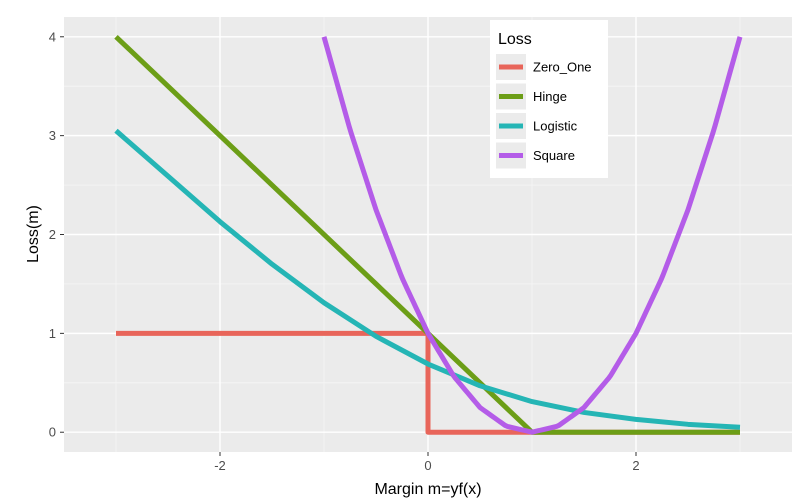 Image resolution: width=802 pixels, height=500 pixels. I want to click on y-tick-label: 3, so click(52, 135).